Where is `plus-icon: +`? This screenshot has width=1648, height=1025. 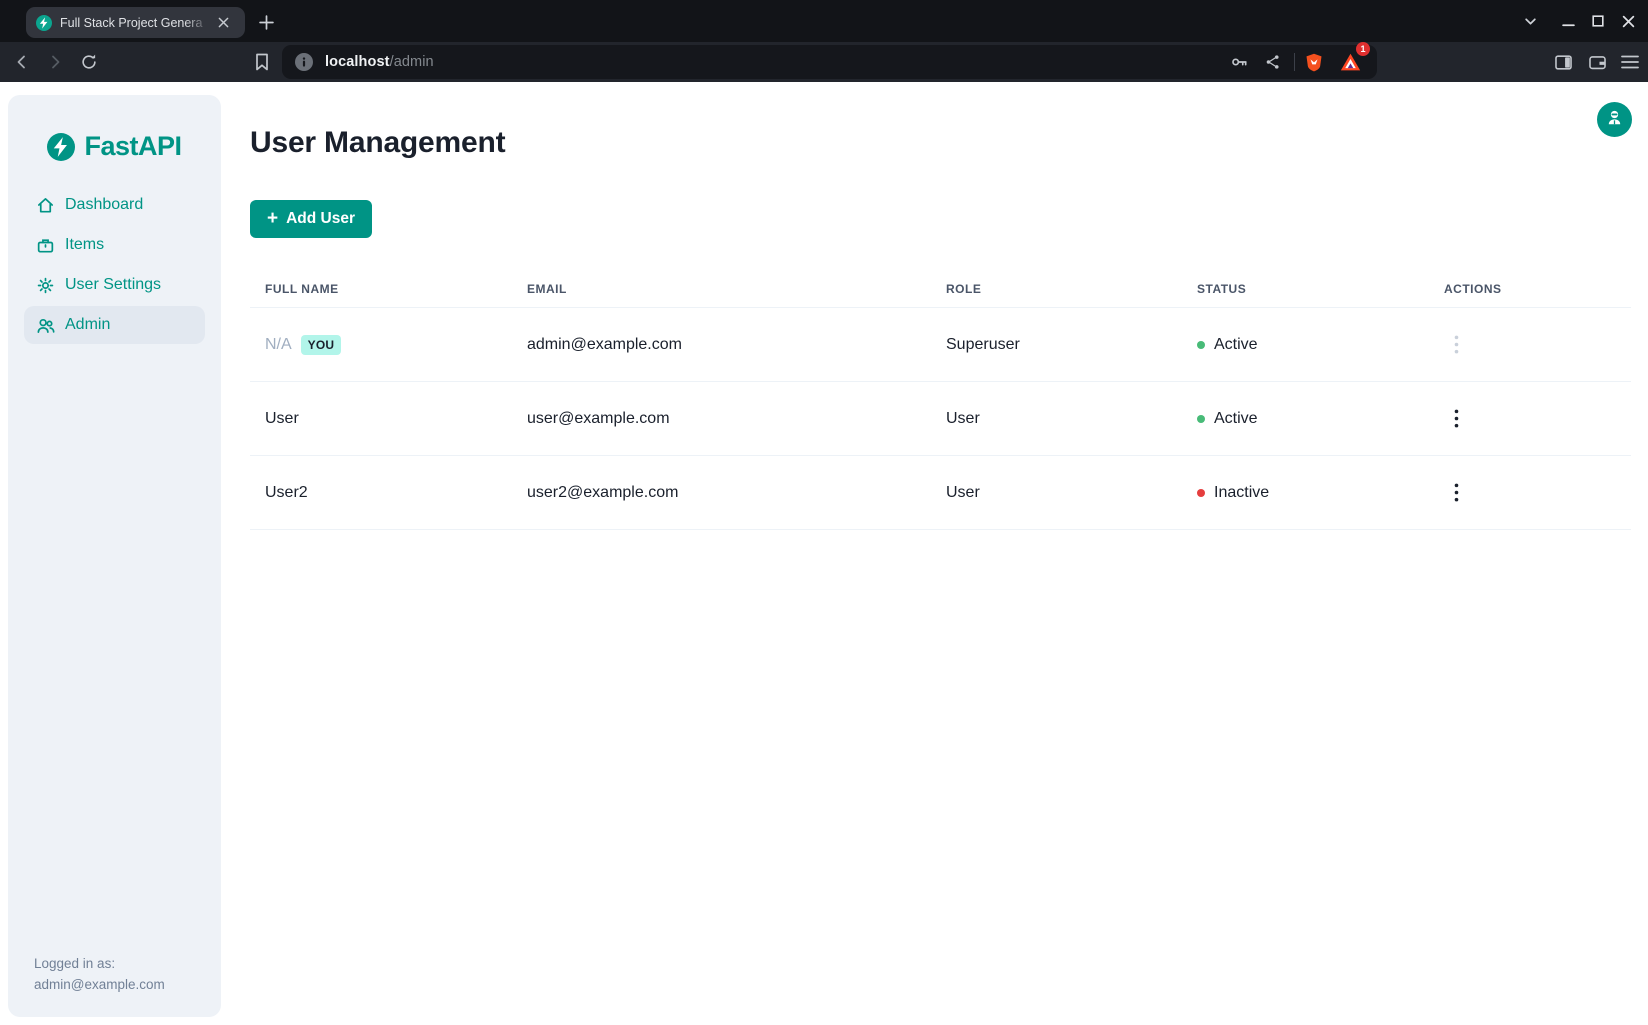
plus-icon: + is located at coordinates (273, 218).